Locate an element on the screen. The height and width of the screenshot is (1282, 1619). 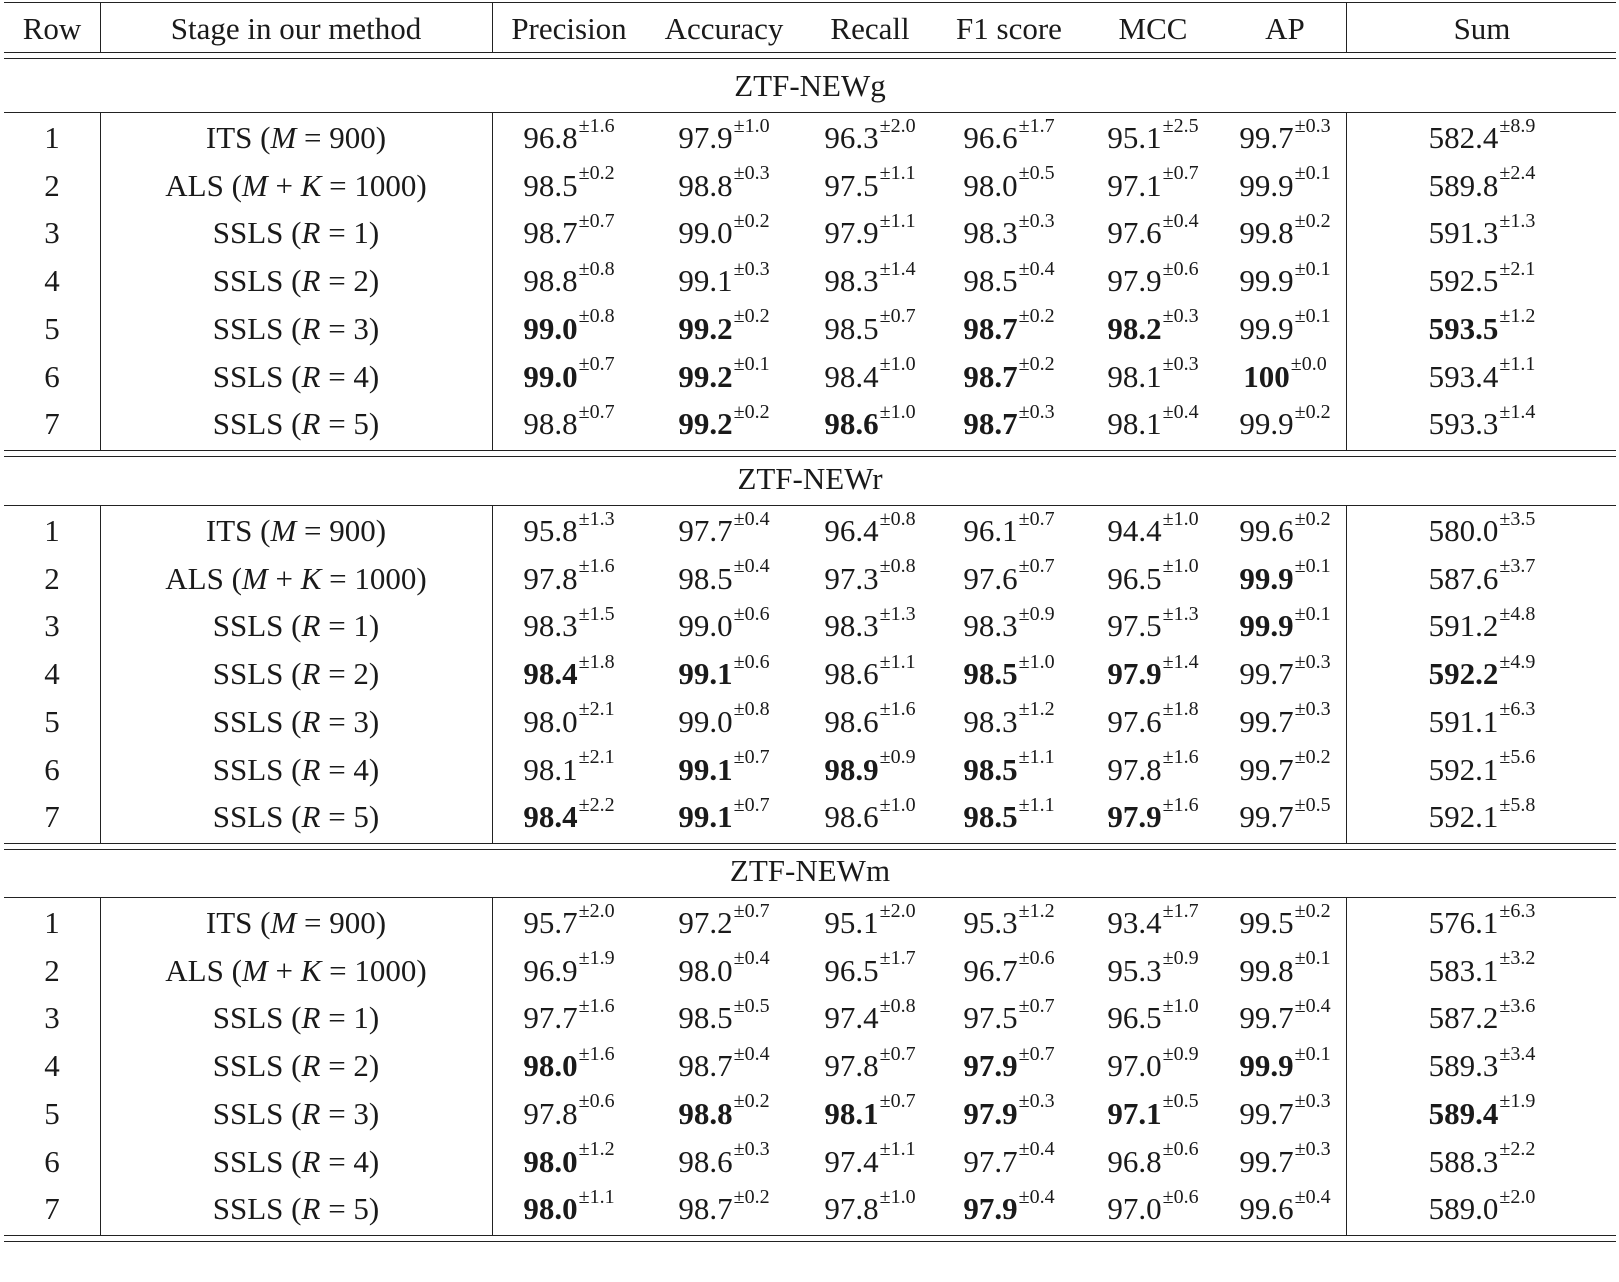
metric-std: ±1.9 is located at coordinates (1517, 1101).